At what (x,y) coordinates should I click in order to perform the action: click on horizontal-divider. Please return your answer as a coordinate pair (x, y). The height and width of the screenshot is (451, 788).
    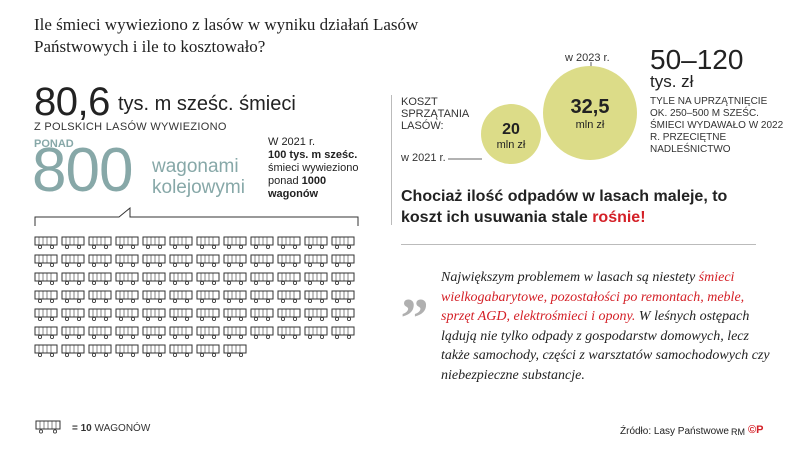
    Looking at the image, I should click on (578, 244).